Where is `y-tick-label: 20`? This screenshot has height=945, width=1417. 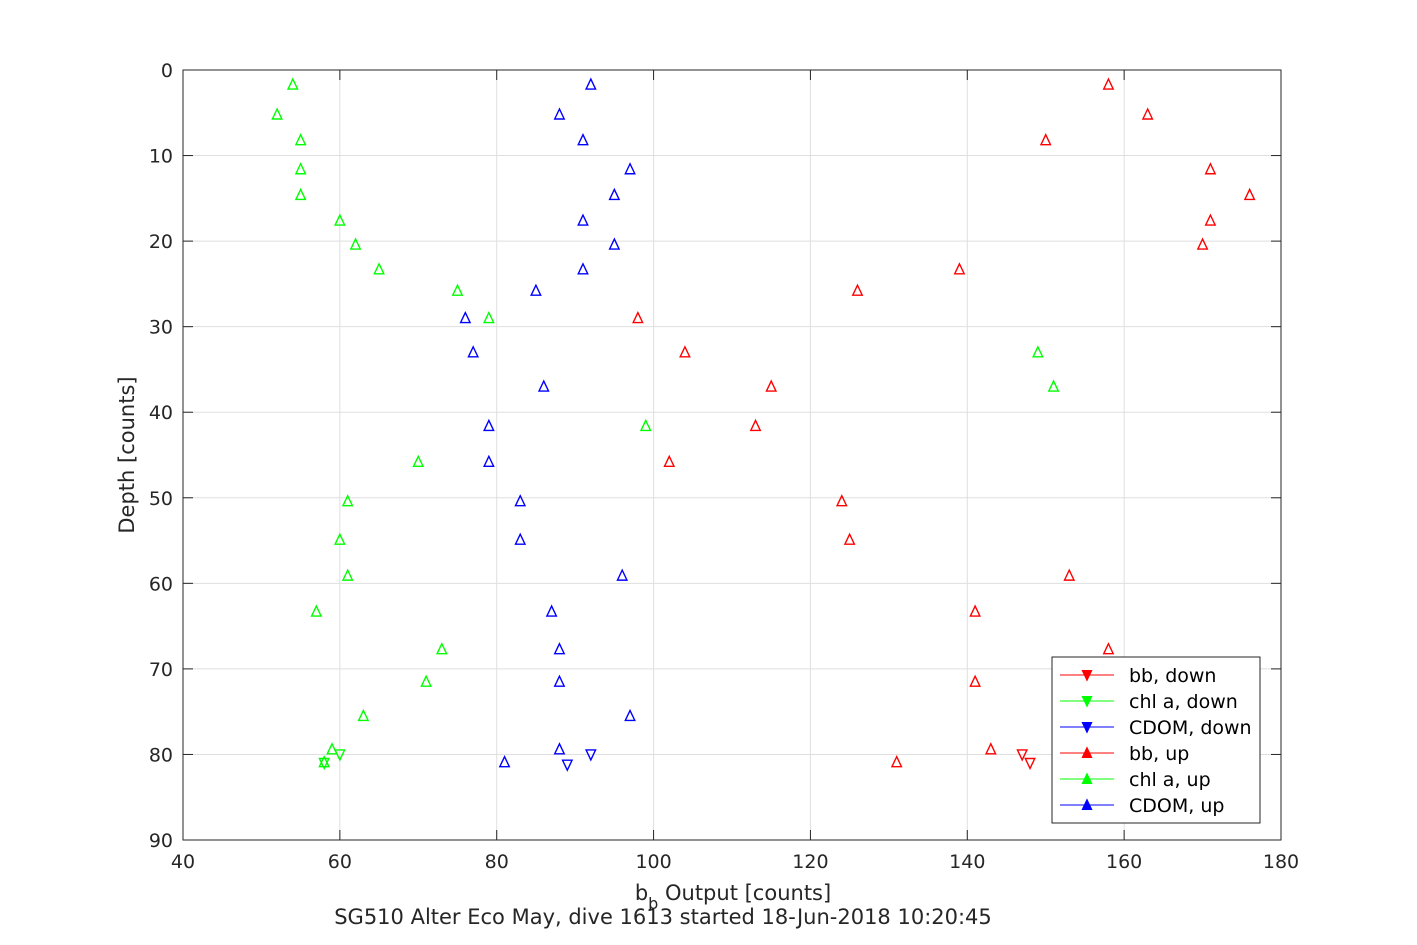
y-tick-label: 20 is located at coordinates (161, 242).